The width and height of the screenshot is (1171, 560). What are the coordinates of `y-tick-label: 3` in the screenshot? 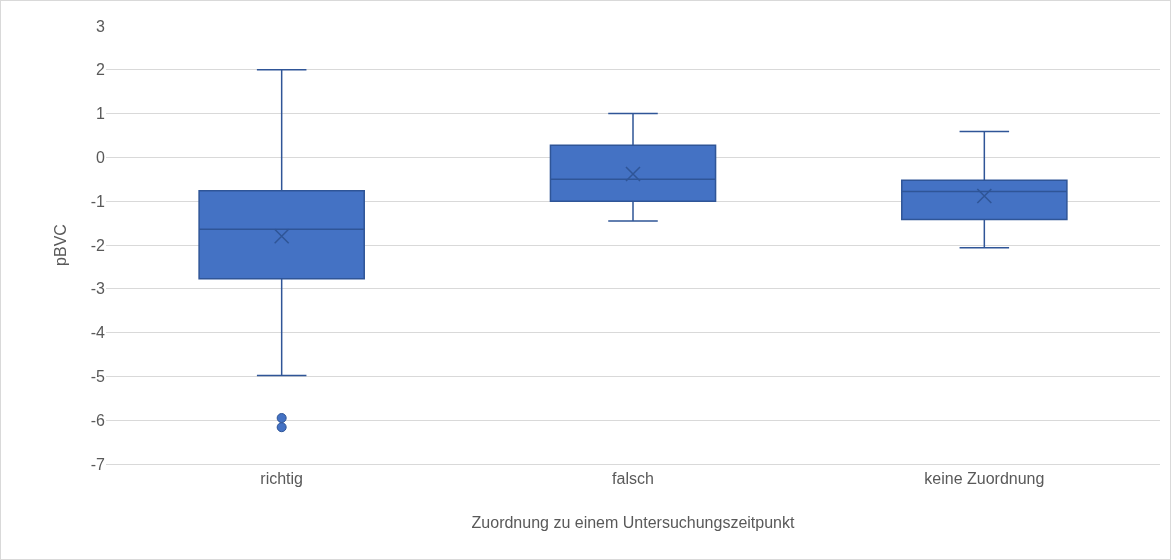 It's located at (101, 26).